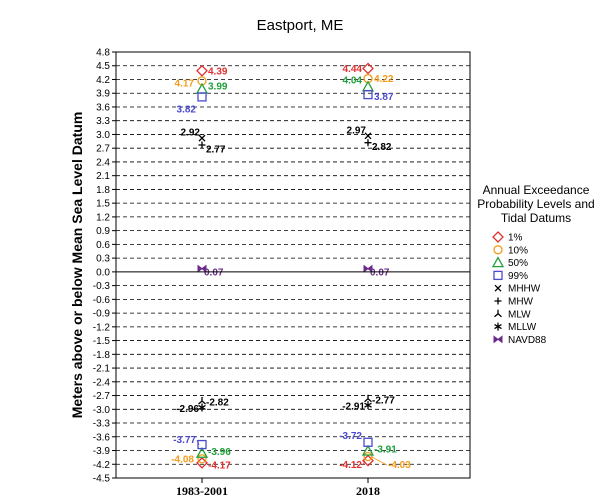 The width and height of the screenshot is (600, 500). Describe the element at coordinates (399, 465) in the screenshot. I see `data-label: -4.03` at that location.